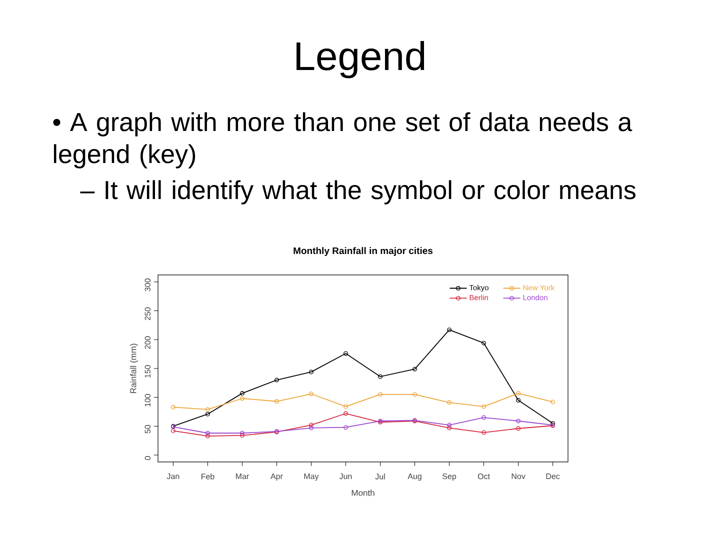  I want to click on y-tick-label: 250, so click(147, 313).